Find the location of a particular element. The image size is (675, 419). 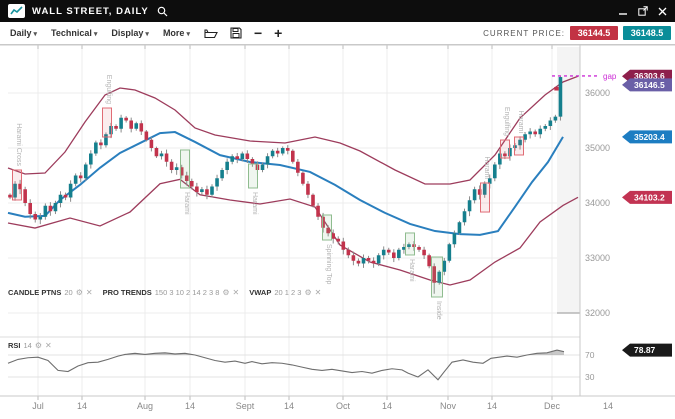

menu-display: Display ▾ is located at coordinates (130, 33).